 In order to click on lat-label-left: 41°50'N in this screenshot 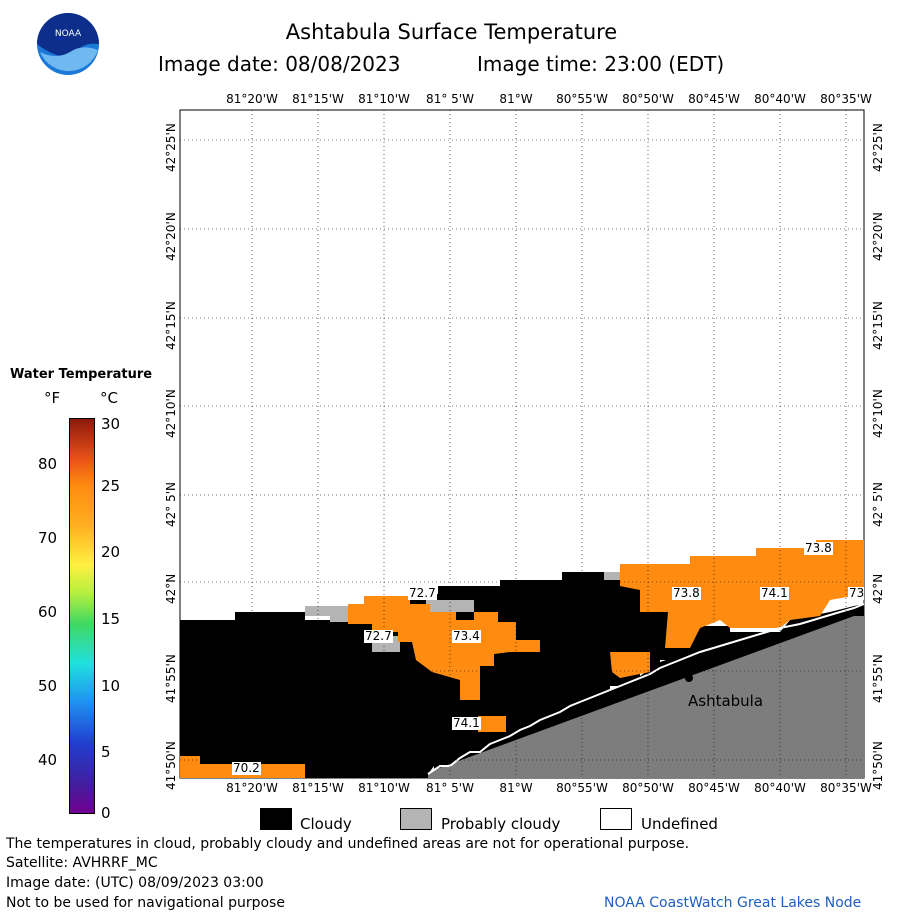, I will do `click(171, 765)`.